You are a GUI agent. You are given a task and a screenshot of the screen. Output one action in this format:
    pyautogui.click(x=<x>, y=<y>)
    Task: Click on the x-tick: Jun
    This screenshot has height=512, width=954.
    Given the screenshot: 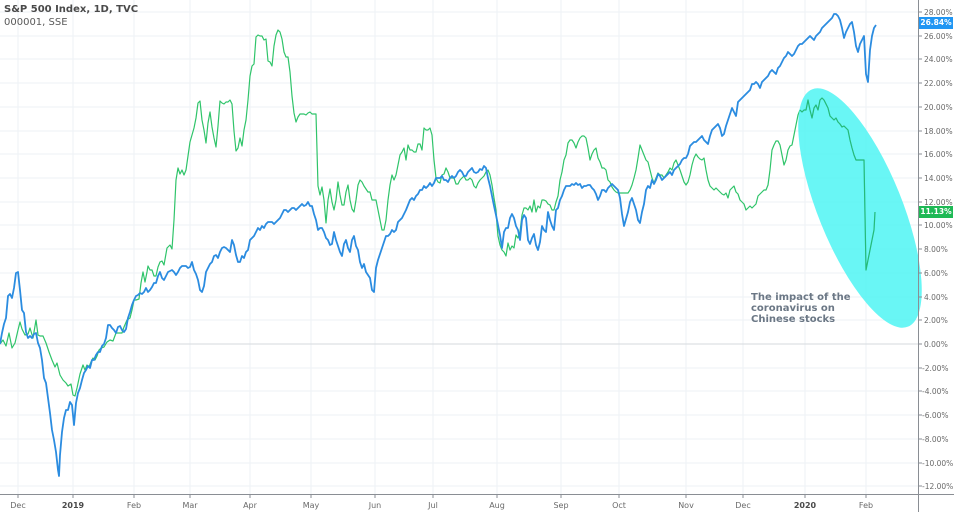 What is the action you would take?
    pyautogui.click(x=375, y=505)
    